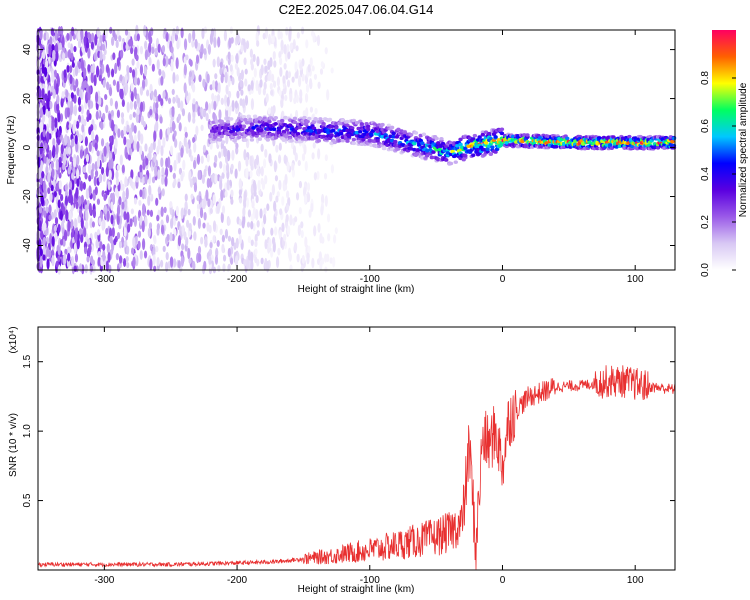 The image size is (750, 600). Describe the element at coordinates (705, 270) in the screenshot. I see `colorbar-tick-label: 0.0` at that location.